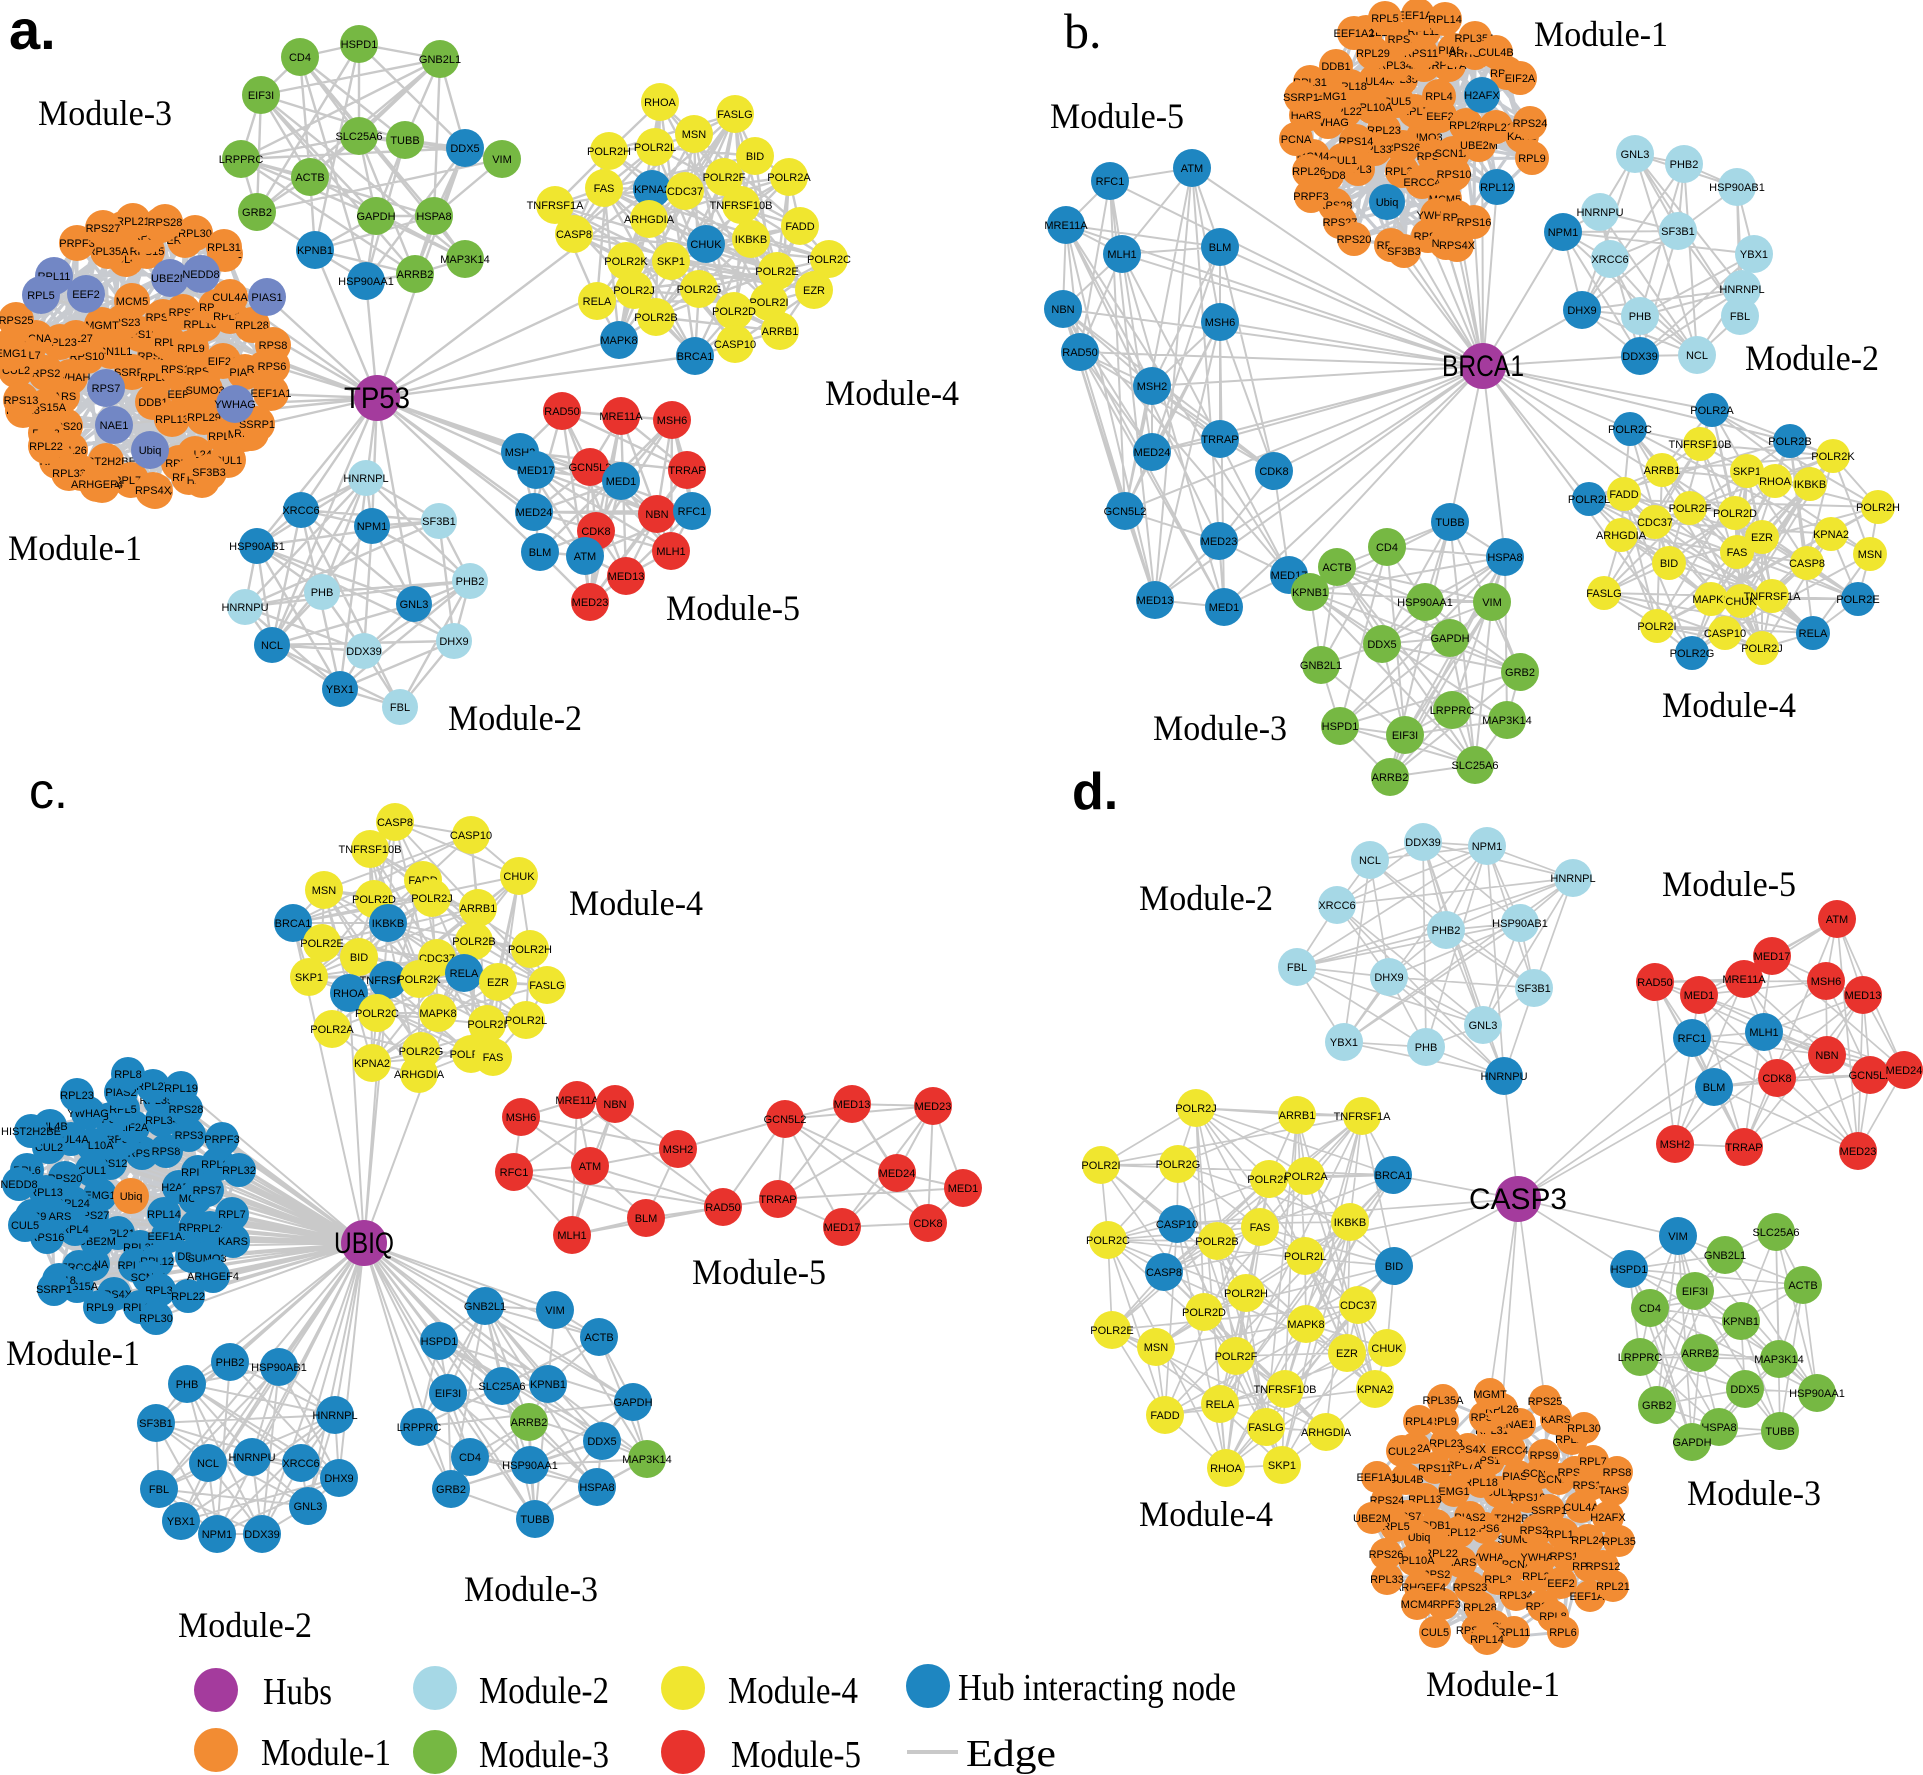 This screenshot has width=1923, height=1775. I want to click on svg-text: RPS10, so click(1454, 175).